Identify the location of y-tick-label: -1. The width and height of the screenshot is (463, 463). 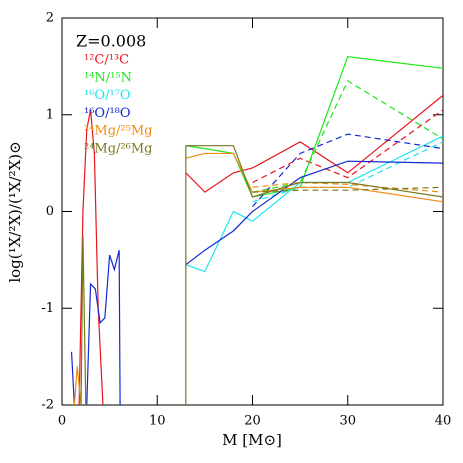
(47, 308).